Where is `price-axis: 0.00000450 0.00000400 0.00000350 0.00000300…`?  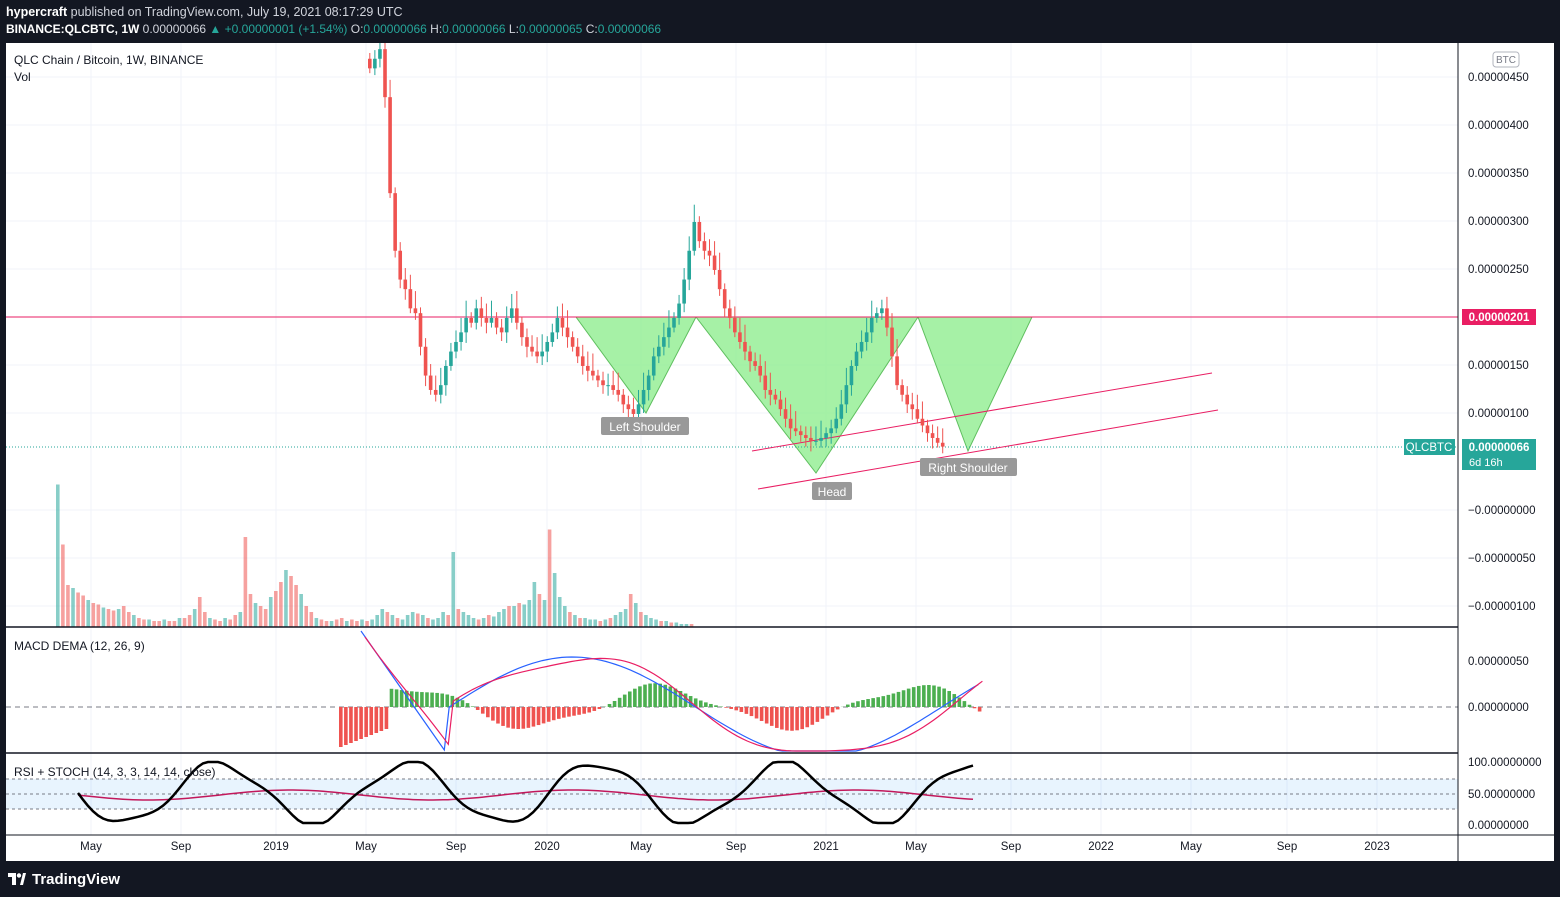
price-axis: 0.00000450 0.00000400 0.00000350 0.00000300… is located at coordinates (1505, 452).